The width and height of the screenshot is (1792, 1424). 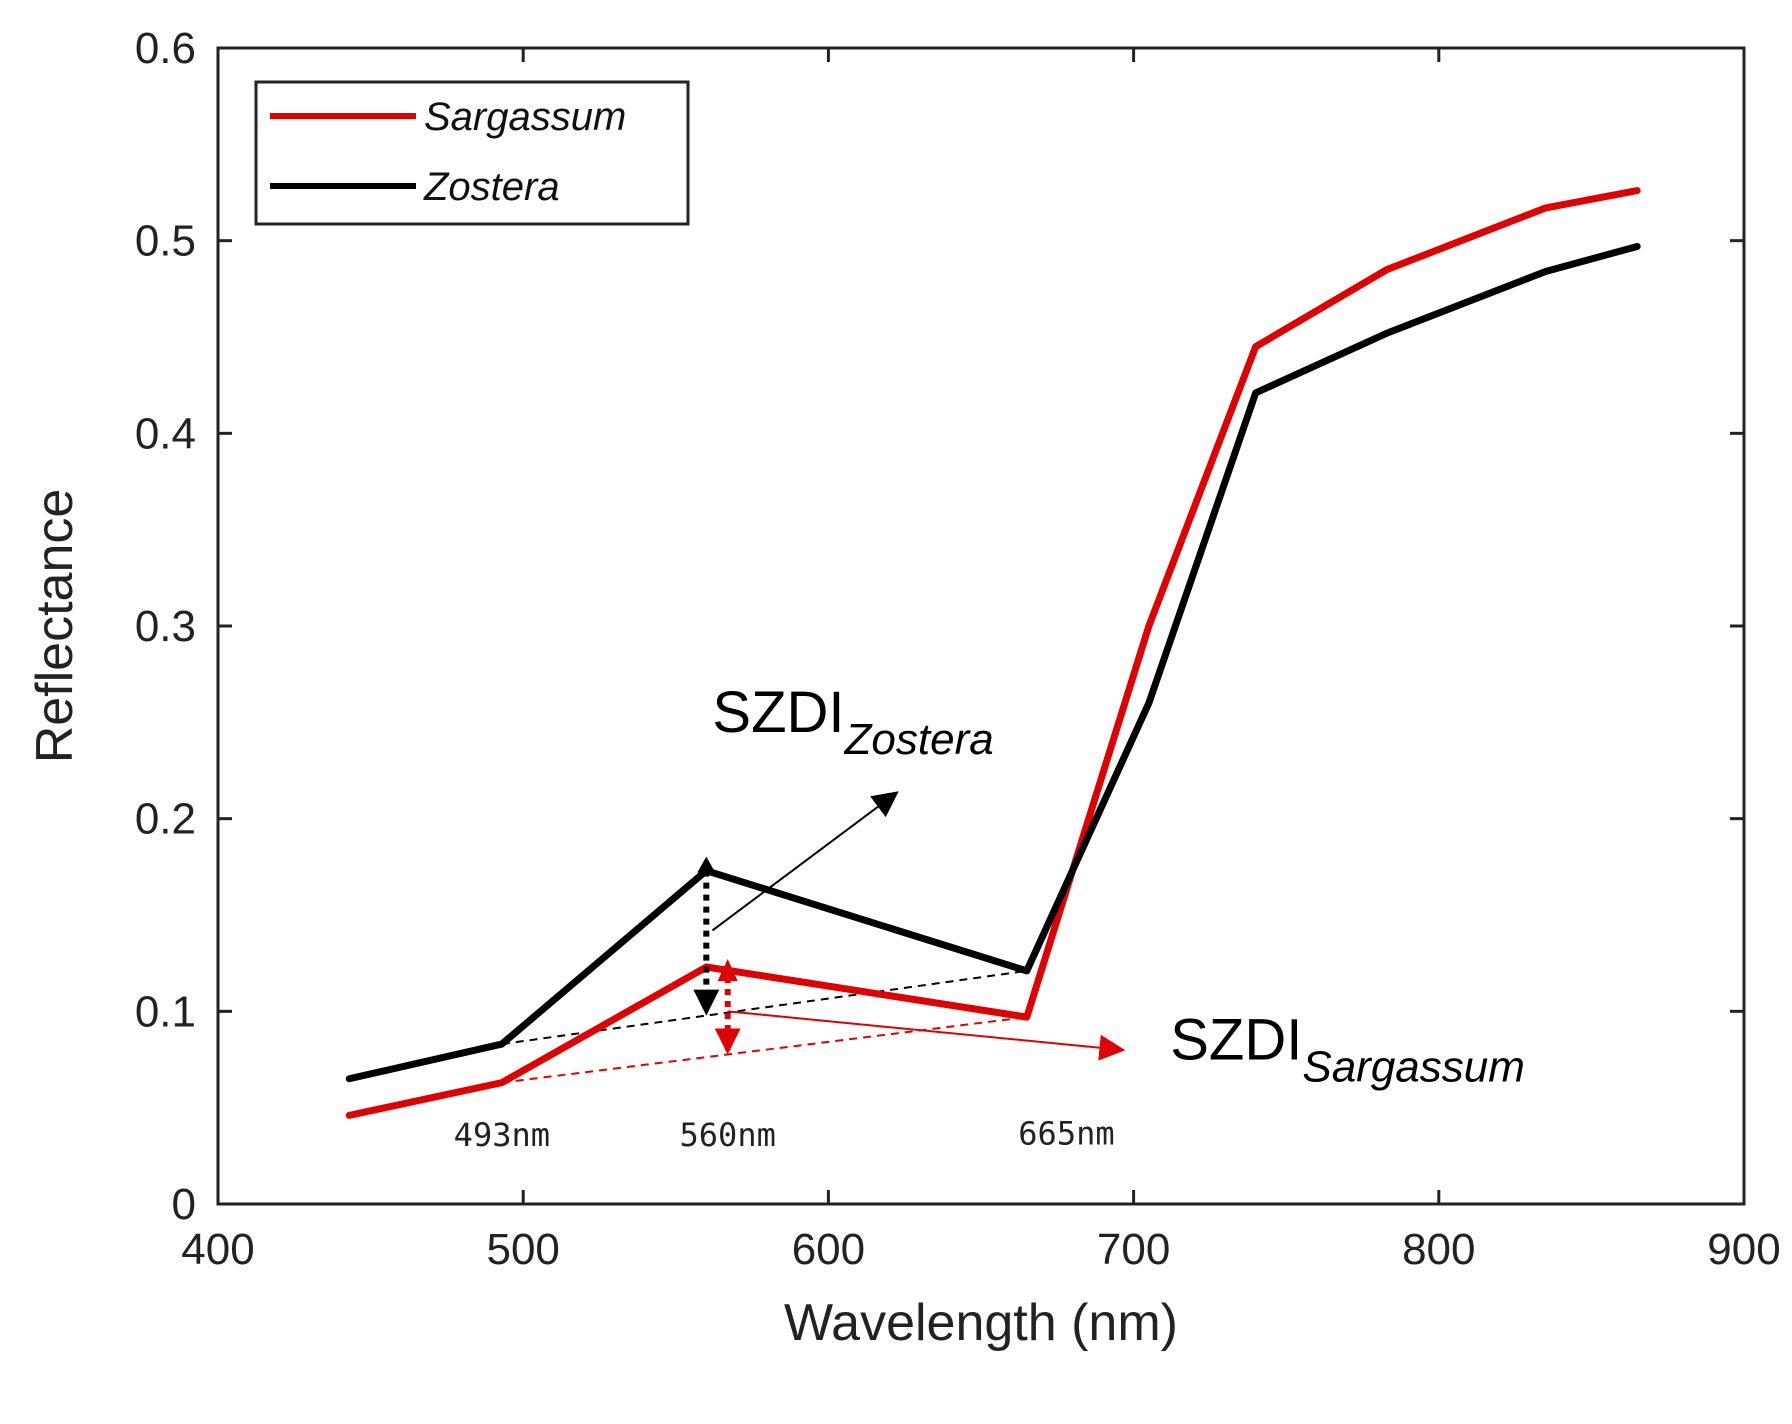 I want to click on sargassum-difference-arrowhead-top, so click(x=727, y=970).